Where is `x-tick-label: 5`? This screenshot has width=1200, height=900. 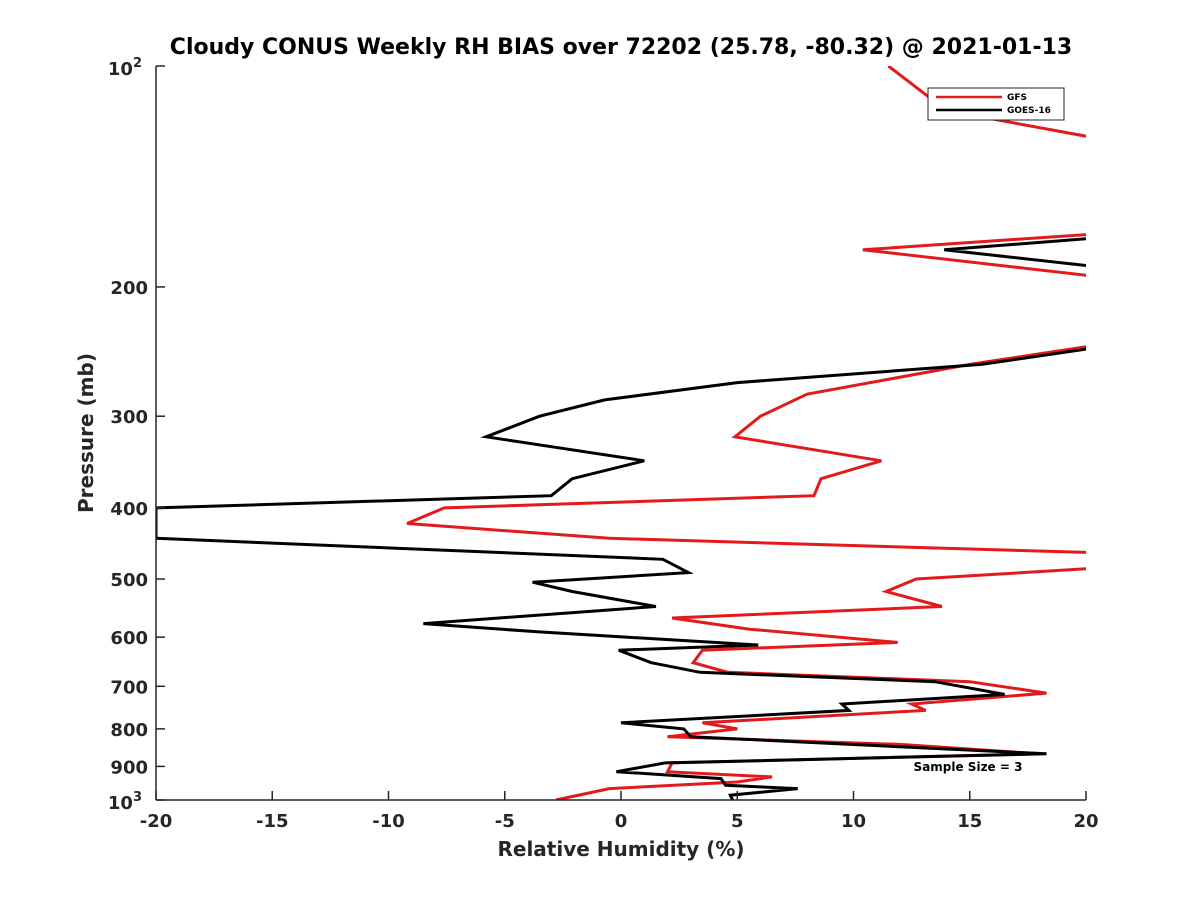 x-tick-label: 5 is located at coordinates (737, 821).